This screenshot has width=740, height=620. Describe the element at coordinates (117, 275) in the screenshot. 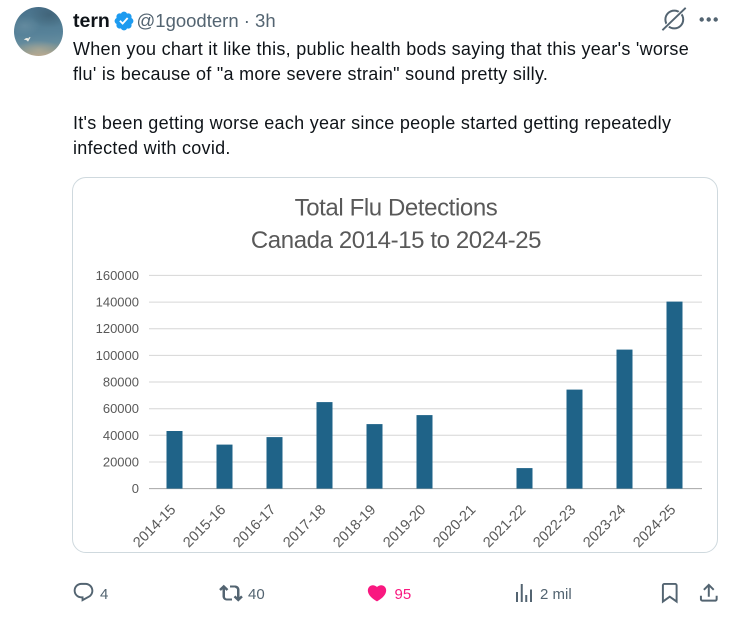

I see `svg-text: 160000` at that location.